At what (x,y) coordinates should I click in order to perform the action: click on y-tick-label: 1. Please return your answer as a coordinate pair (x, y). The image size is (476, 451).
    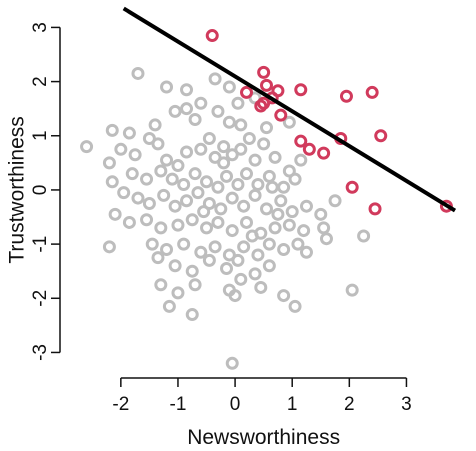
    Looking at the image, I should click on (40, 135).